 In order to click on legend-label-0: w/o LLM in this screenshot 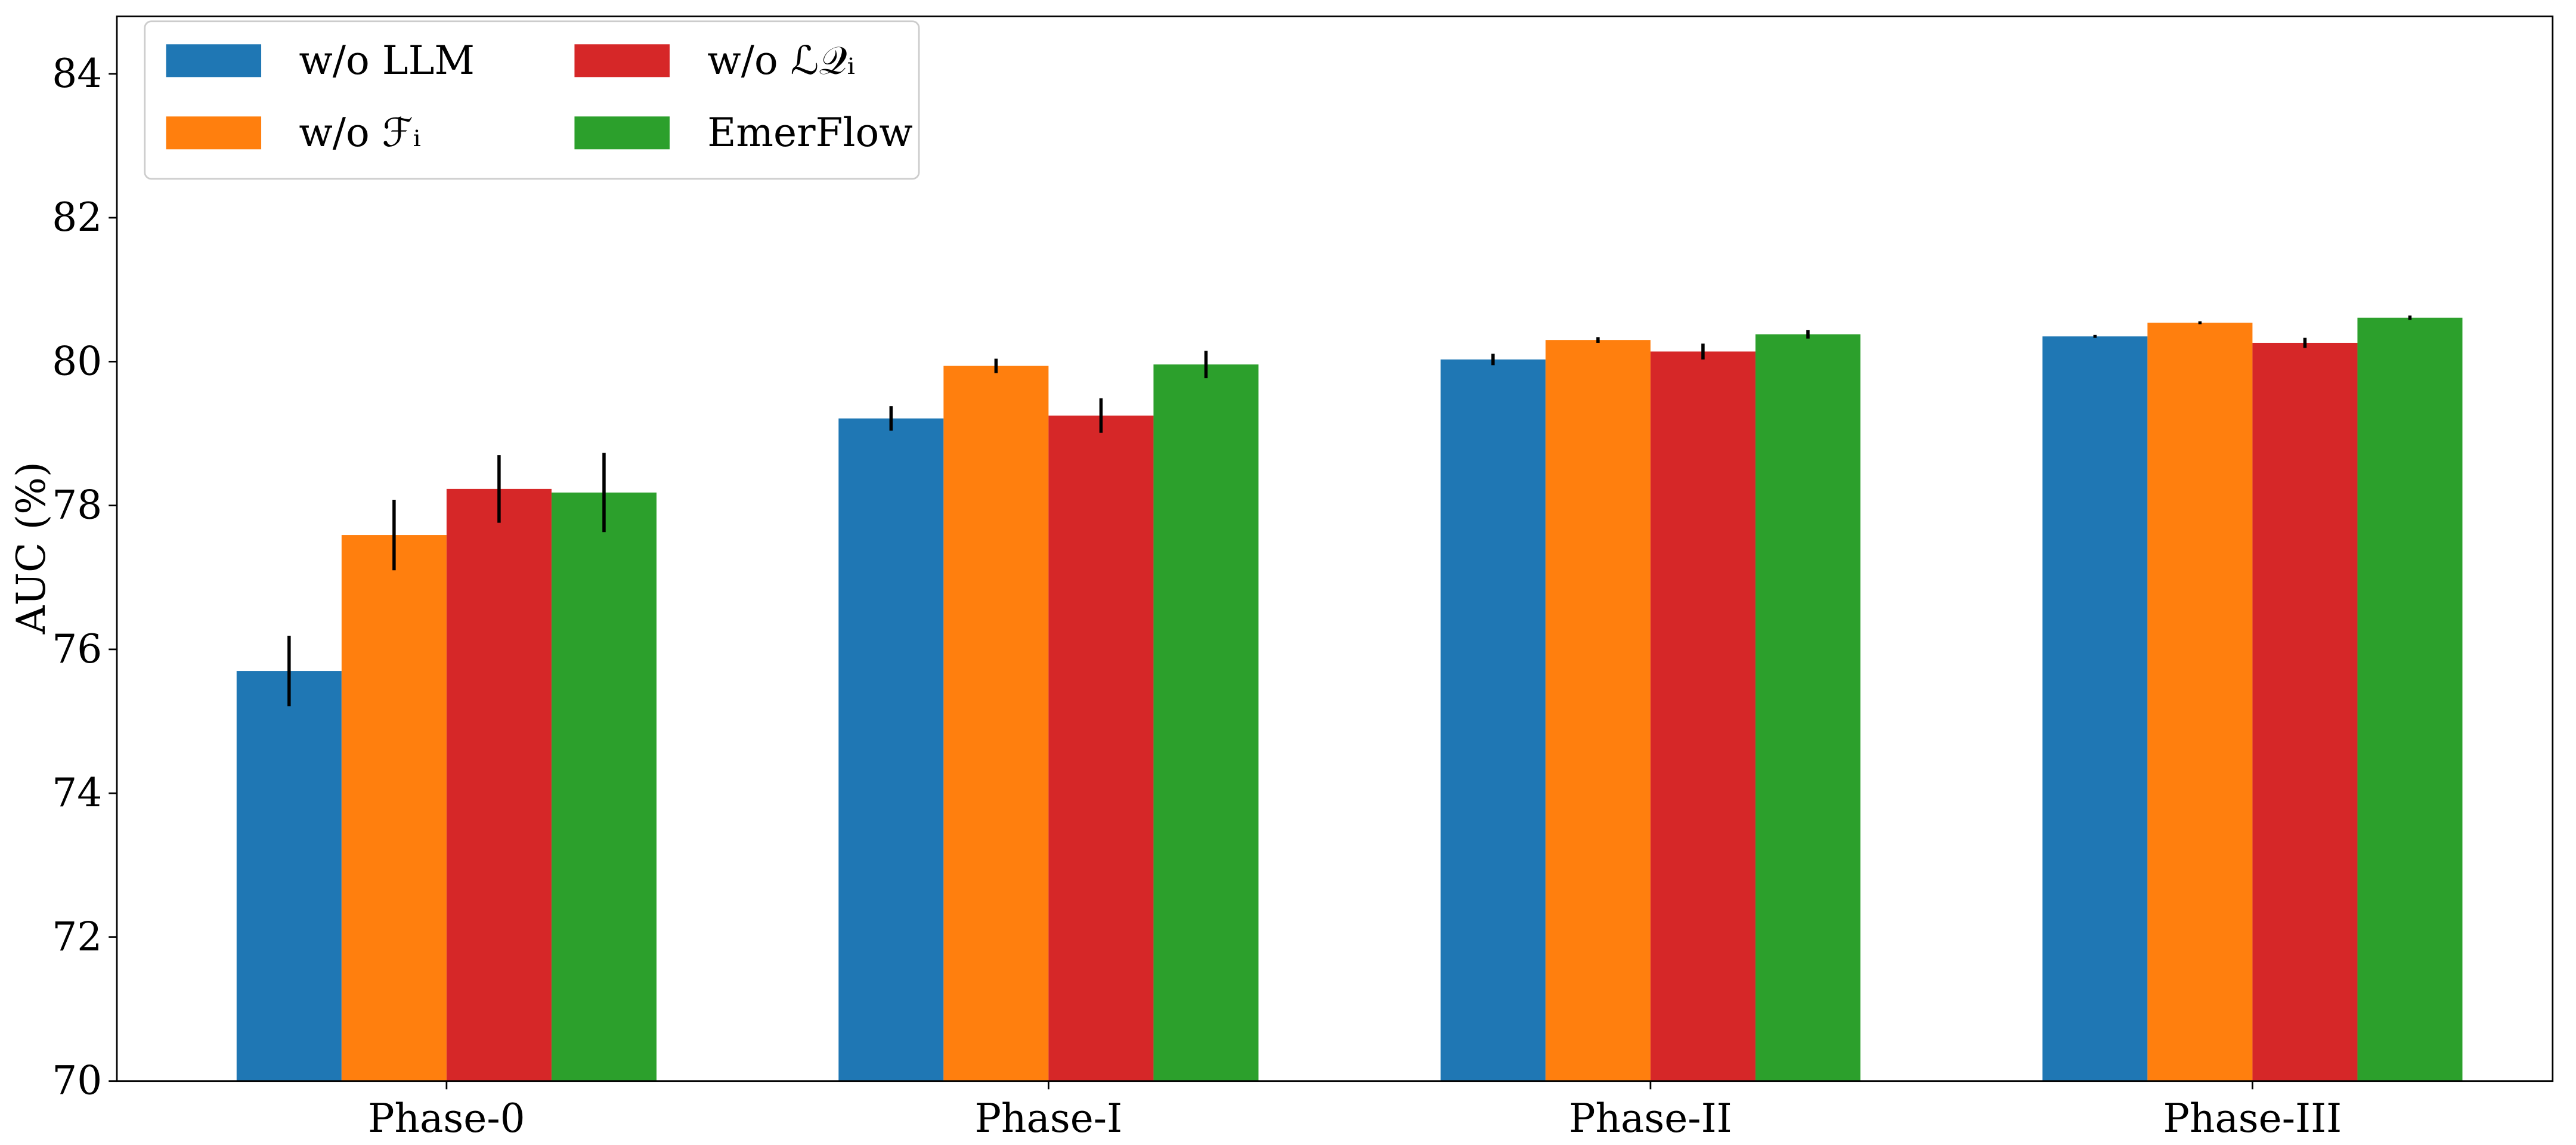, I will do `click(387, 60)`.